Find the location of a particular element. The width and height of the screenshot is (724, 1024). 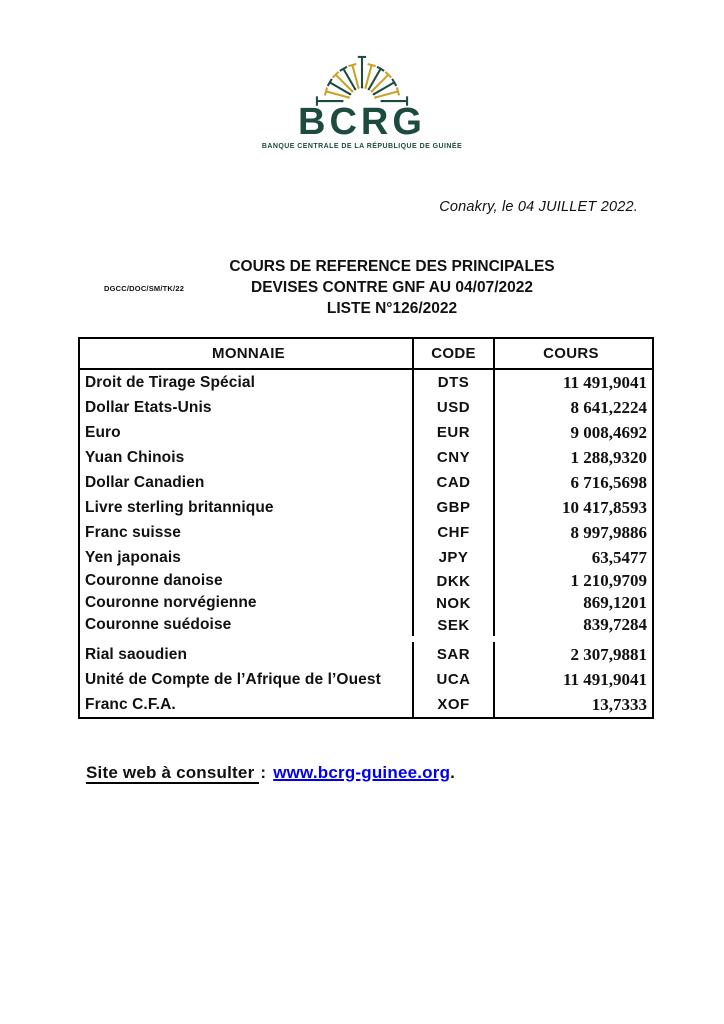

currency-rate: 2 307,9881 is located at coordinates (609, 654).